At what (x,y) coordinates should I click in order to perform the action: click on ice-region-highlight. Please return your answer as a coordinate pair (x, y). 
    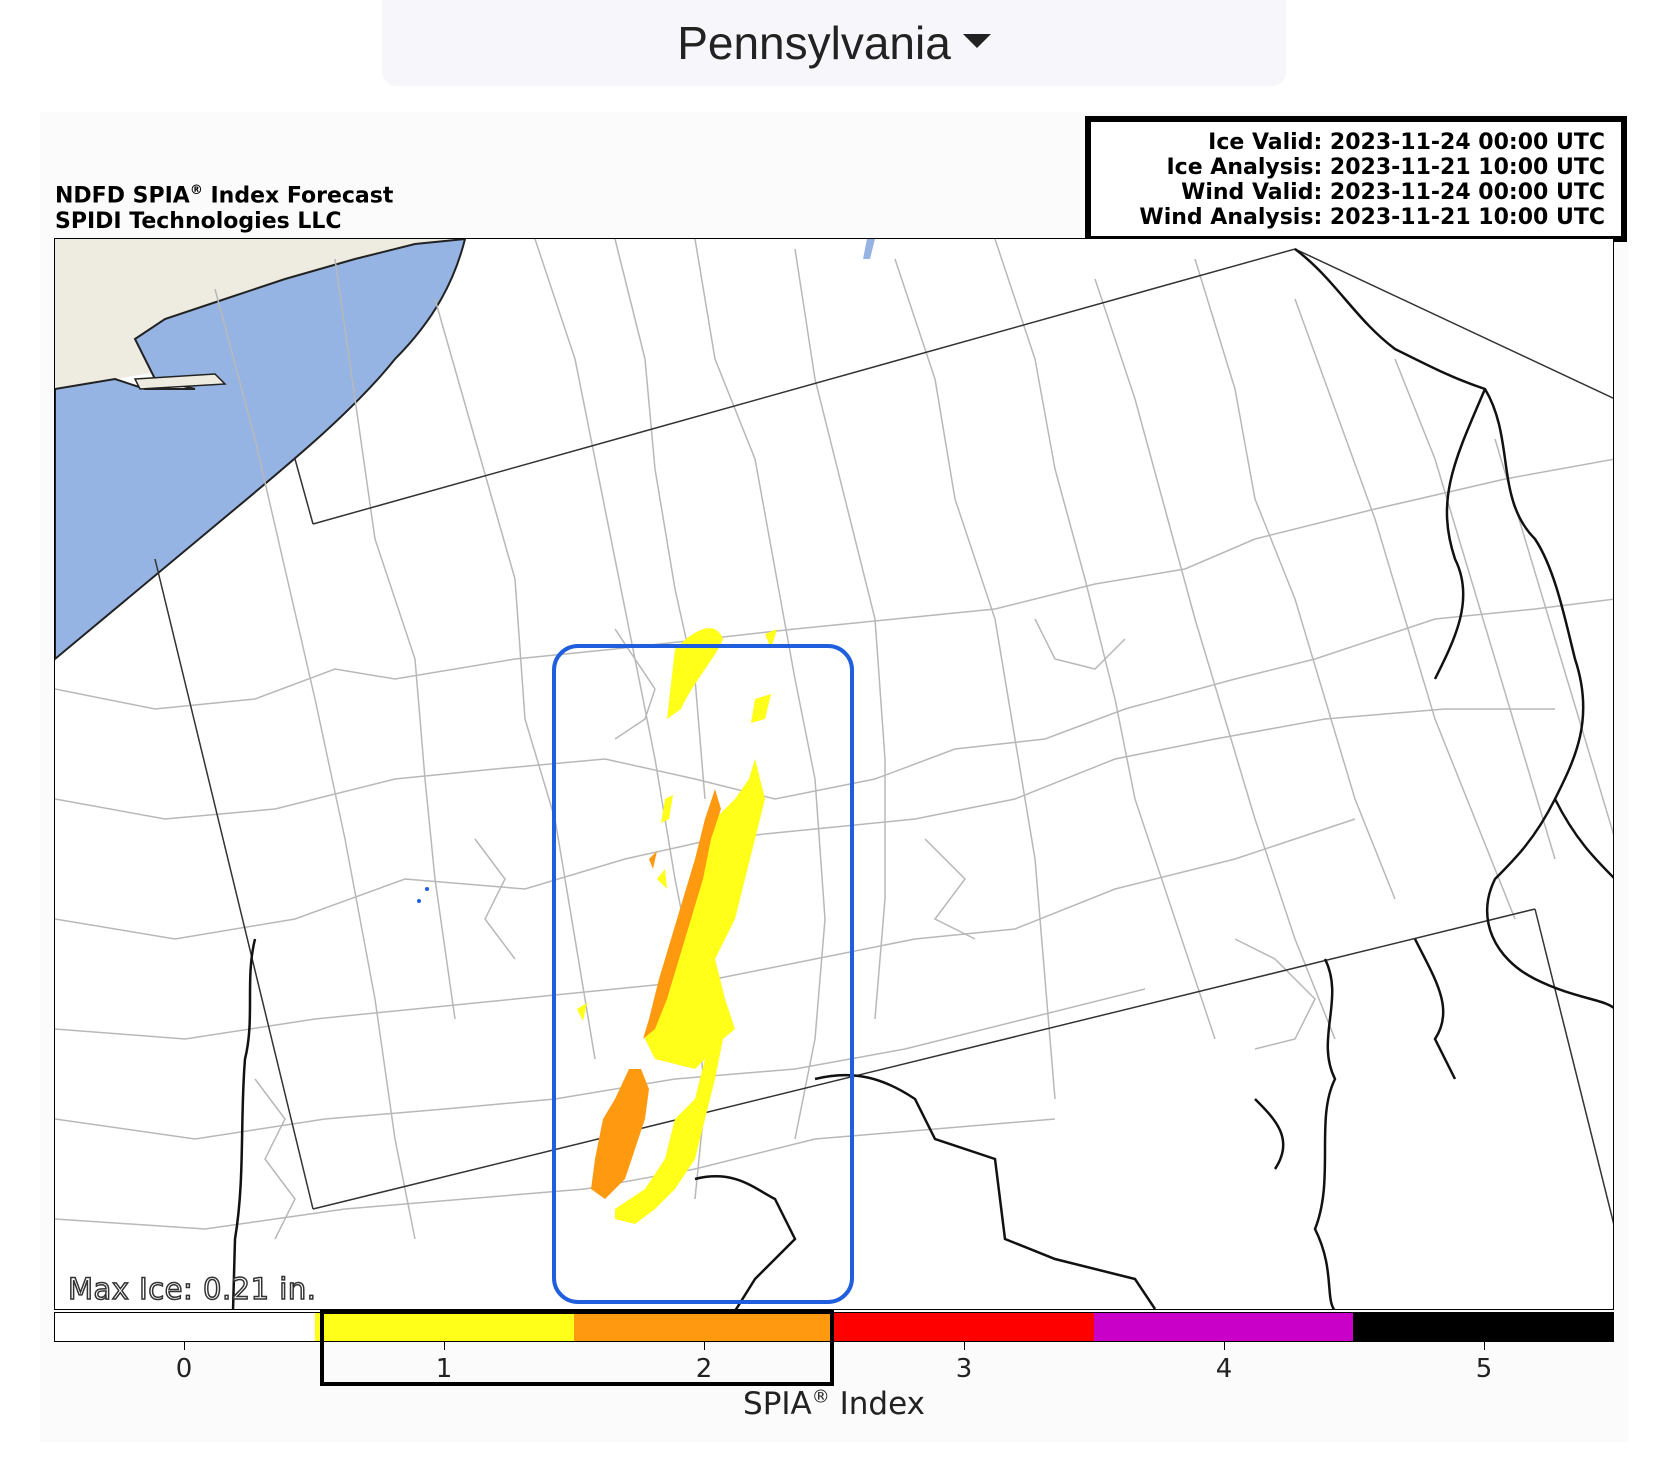
    Looking at the image, I should click on (703, 974).